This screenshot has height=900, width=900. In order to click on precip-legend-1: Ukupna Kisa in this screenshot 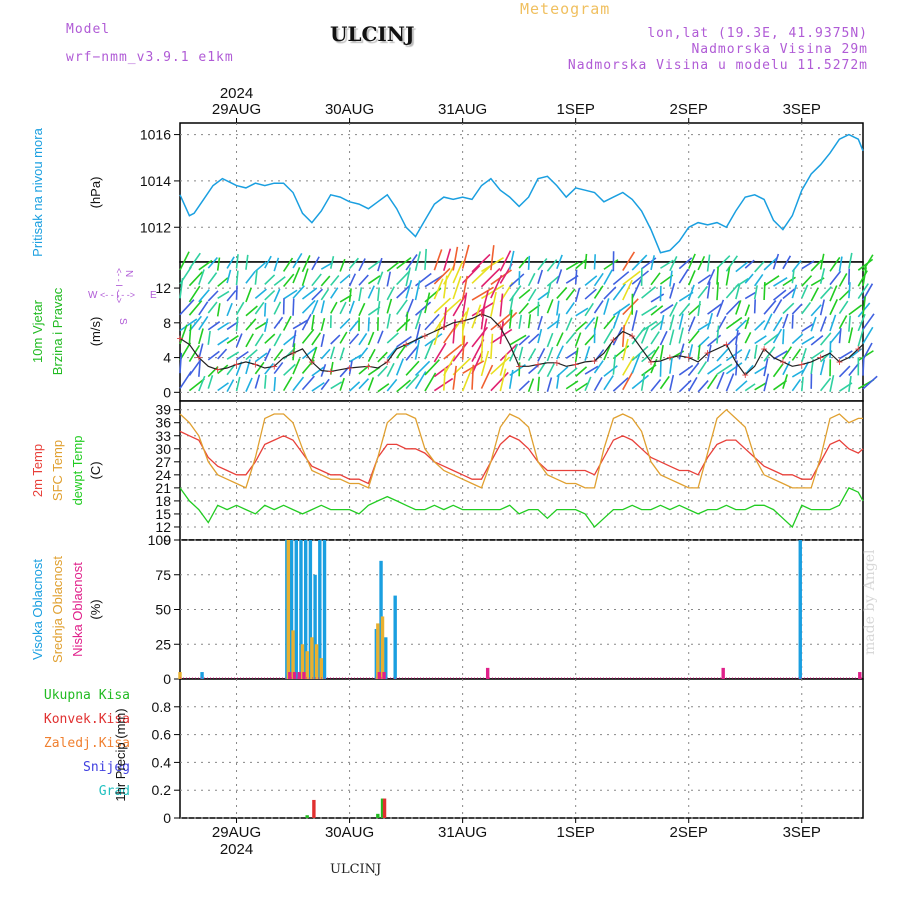, I will do `click(87, 695)`.